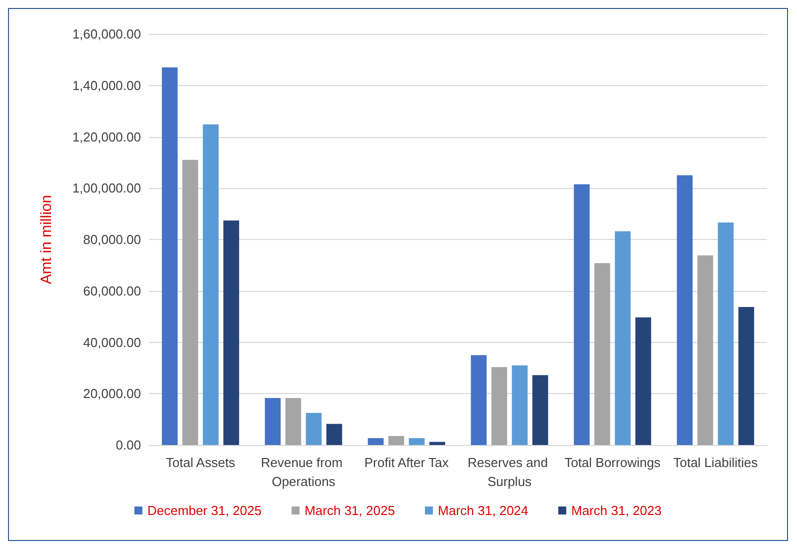 This screenshot has height=551, width=797. What do you see at coordinates (46, 239) in the screenshot?
I see `y-axis-title: Amt in million` at bounding box center [46, 239].